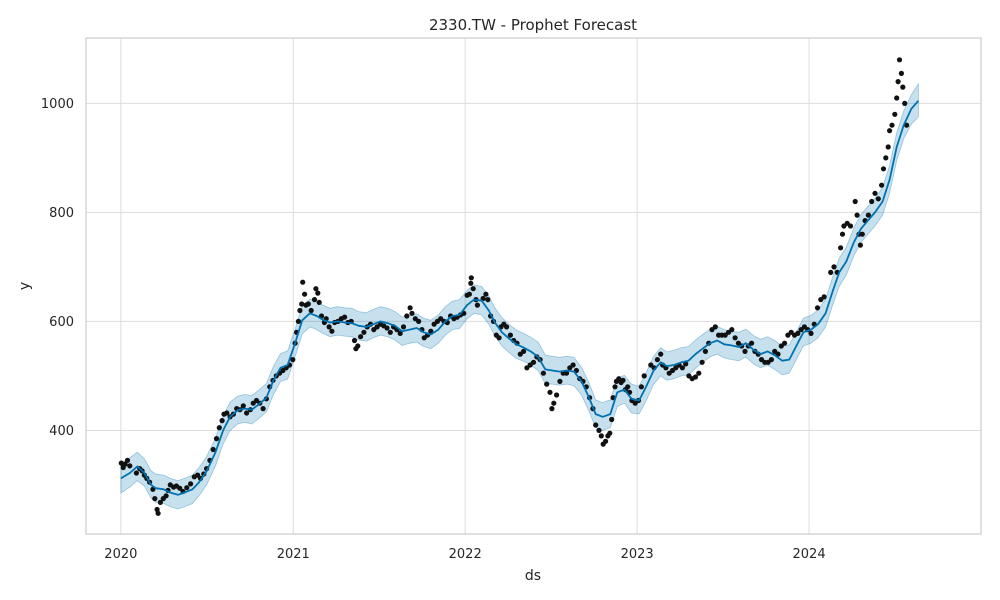  What do you see at coordinates (57, 104) in the screenshot?
I see `y-tick-label: 1000` at bounding box center [57, 104].